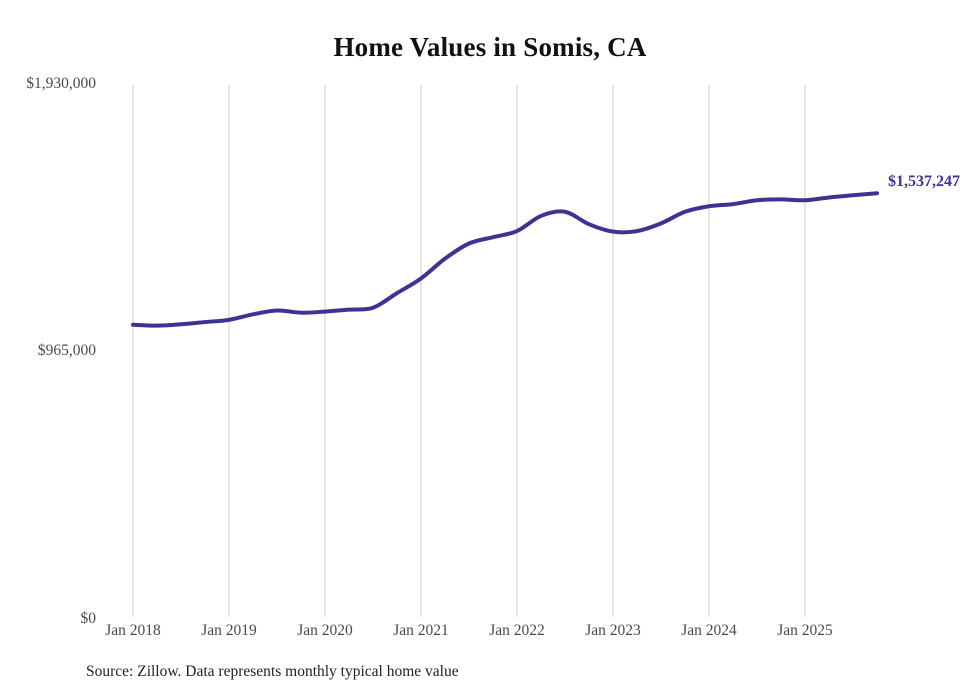  I want to click on x-axis-tick-jan-2025: Jan 2025, so click(805, 630).